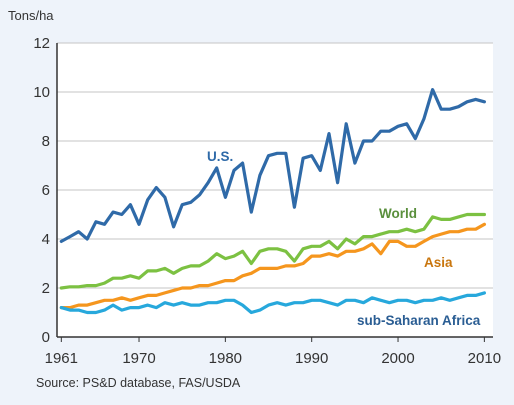 The width and height of the screenshot is (514, 405). I want to click on x-axis-ticks: 1961 1970 1980 1990 2000 2010, so click(273, 352).